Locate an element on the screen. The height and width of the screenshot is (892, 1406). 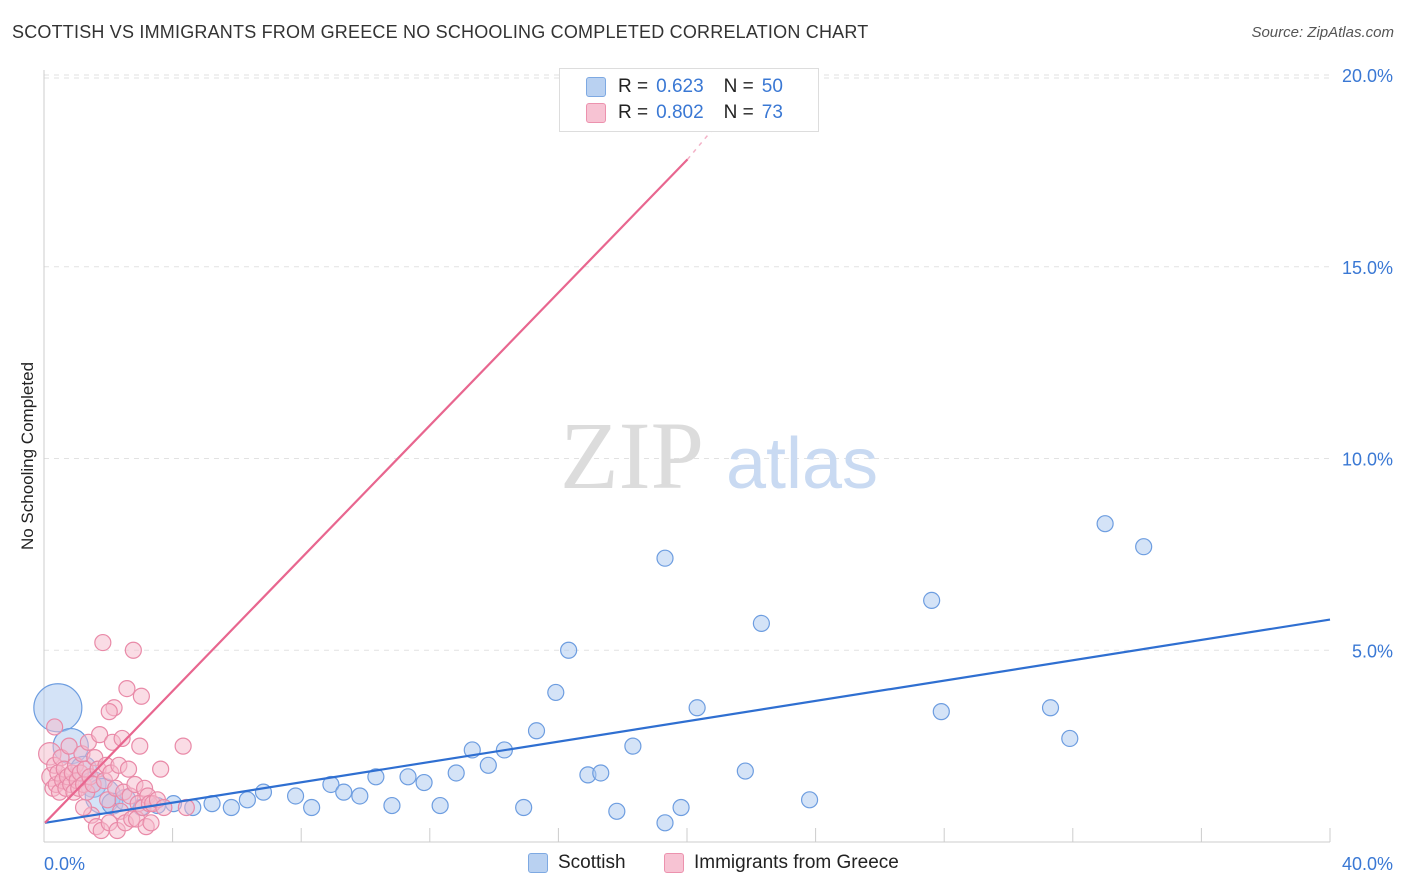
stats-legend: R = 0.623 N = 50 R = 0.802 N = 73 is located at coordinates (689, 100).